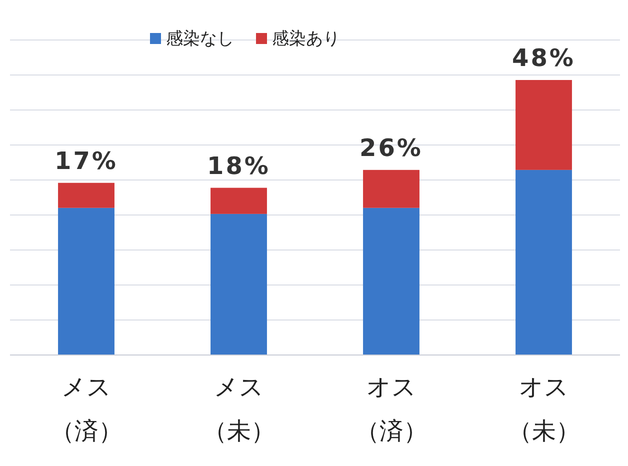  I want to click on legend-label: 感染あり, so click(306, 39).